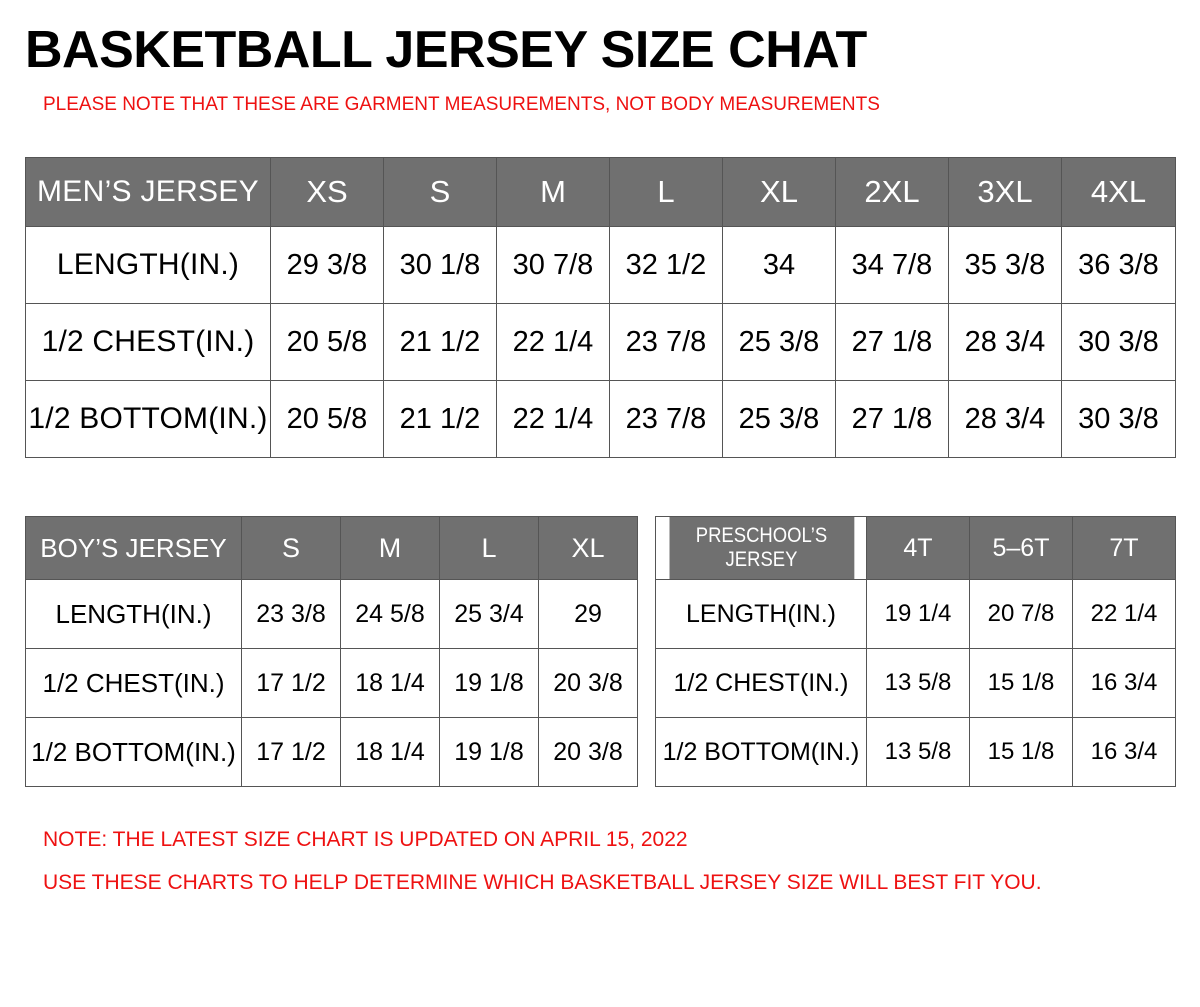 Image resolution: width=1200 pixels, height=1007 pixels. I want to click on measurement-cell: 29, so click(588, 614).